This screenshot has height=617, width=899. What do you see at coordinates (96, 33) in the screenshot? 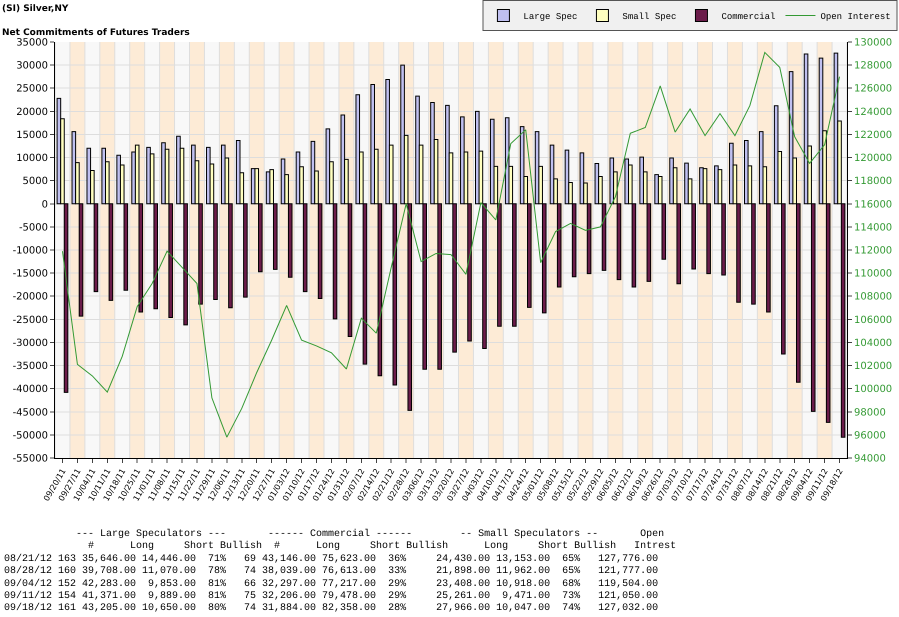
I see `chart-subtitle: Net Commitments of Futures Traders` at bounding box center [96, 33].